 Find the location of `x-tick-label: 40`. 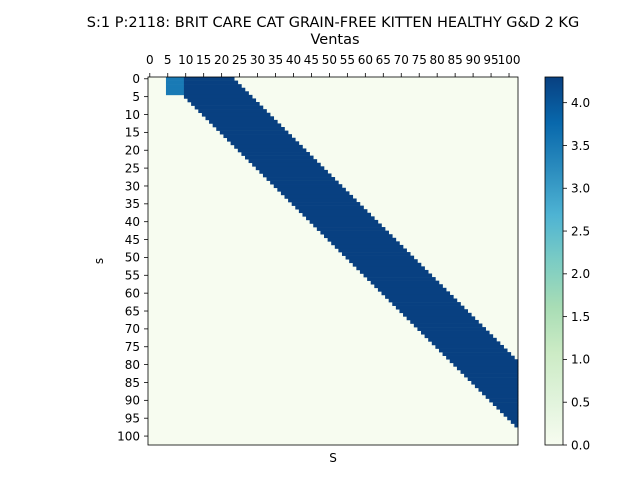

x-tick-label: 40 is located at coordinates (293, 60).